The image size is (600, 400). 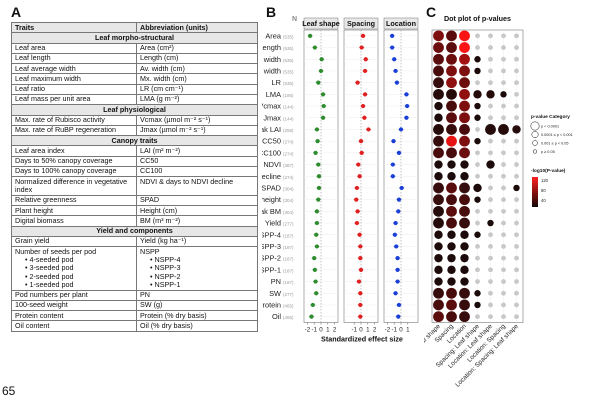 What do you see at coordinates (51, 268) in the screenshot?
I see `seeds-item-label: 3-seeded pod` at bounding box center [51, 268].